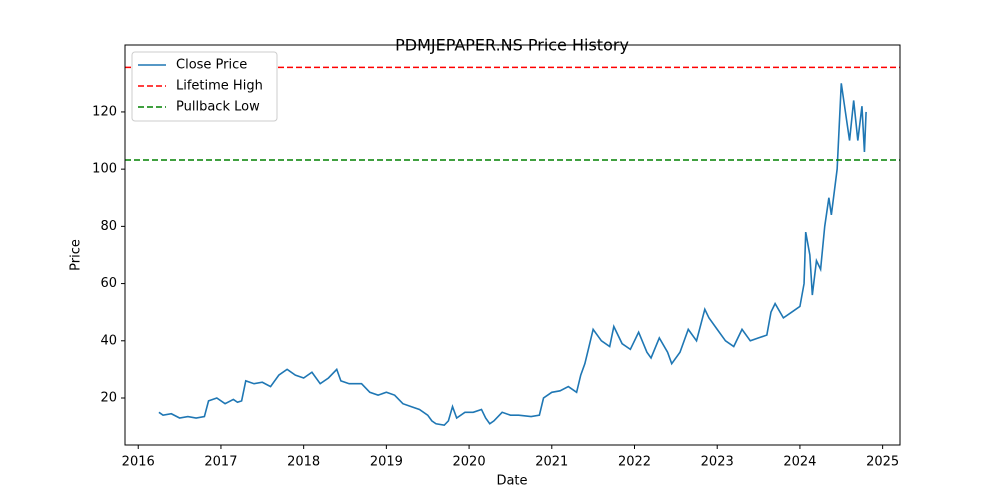 This screenshot has width=1000, height=504. I want to click on legend-label: Lifetime High, so click(219, 86).